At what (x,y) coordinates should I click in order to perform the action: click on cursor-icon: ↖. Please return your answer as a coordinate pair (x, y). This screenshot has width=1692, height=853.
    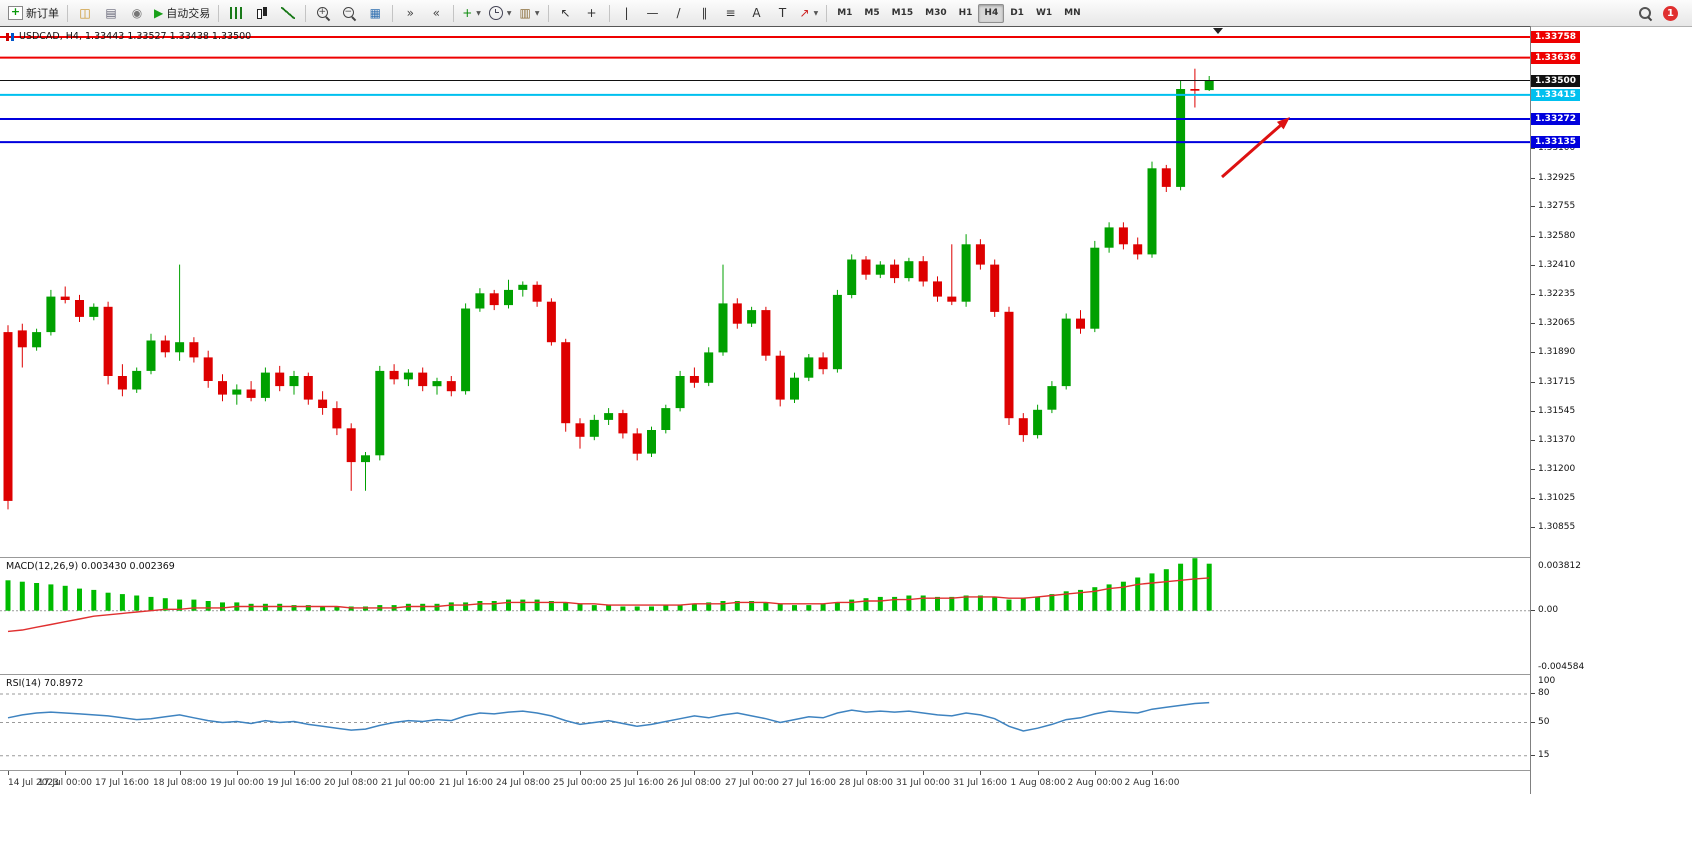
    Looking at the image, I should click on (565, 13).